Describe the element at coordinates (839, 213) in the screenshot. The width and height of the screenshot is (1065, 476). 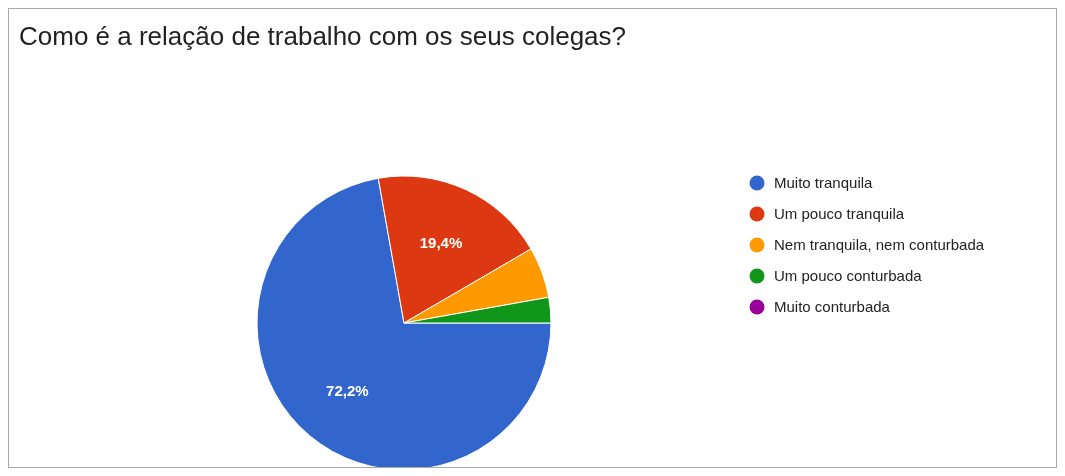
I see `legend-label: Um pouco tranquila` at that location.